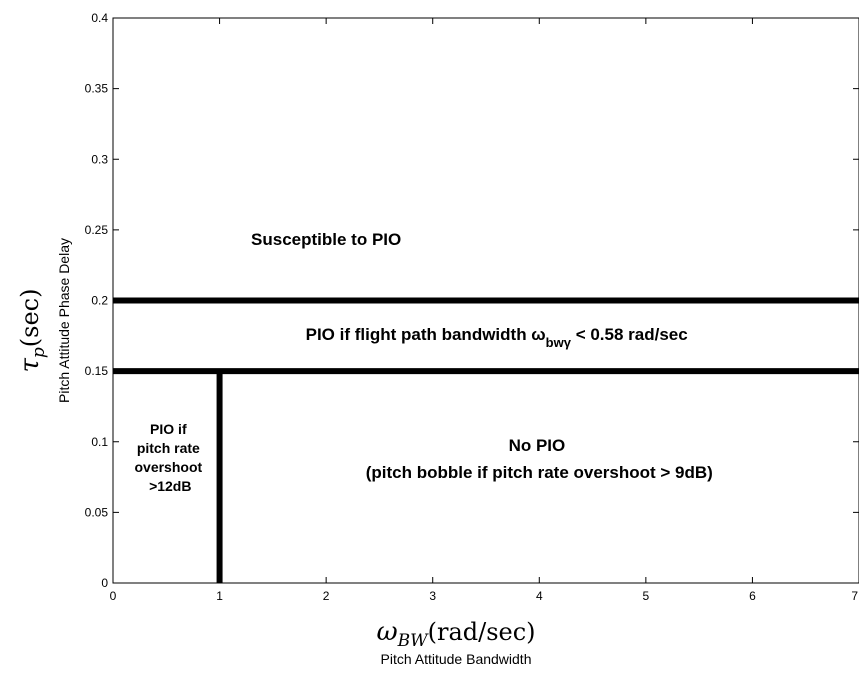 Image resolution: width=859 pixels, height=675 pixels. What do you see at coordinates (97, 230) in the screenshot?
I see `y-tick-label: 0.25` at bounding box center [97, 230].